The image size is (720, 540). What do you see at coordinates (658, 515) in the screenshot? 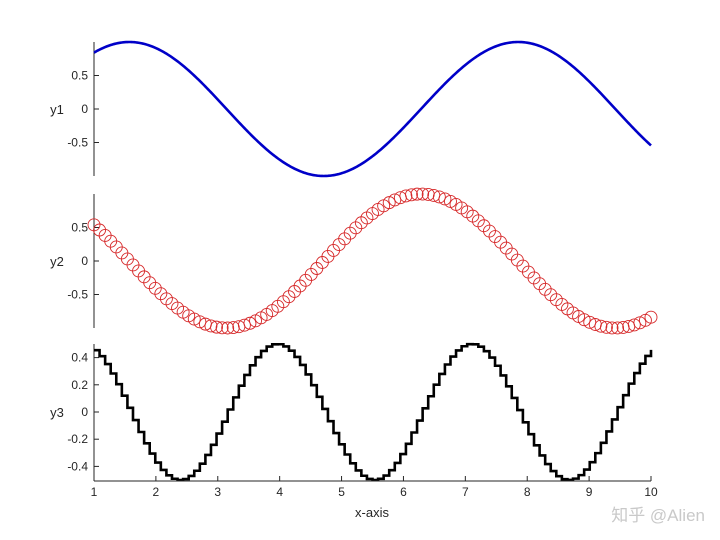
I see `watermark-text: 知乎 @Alien` at bounding box center [658, 515].